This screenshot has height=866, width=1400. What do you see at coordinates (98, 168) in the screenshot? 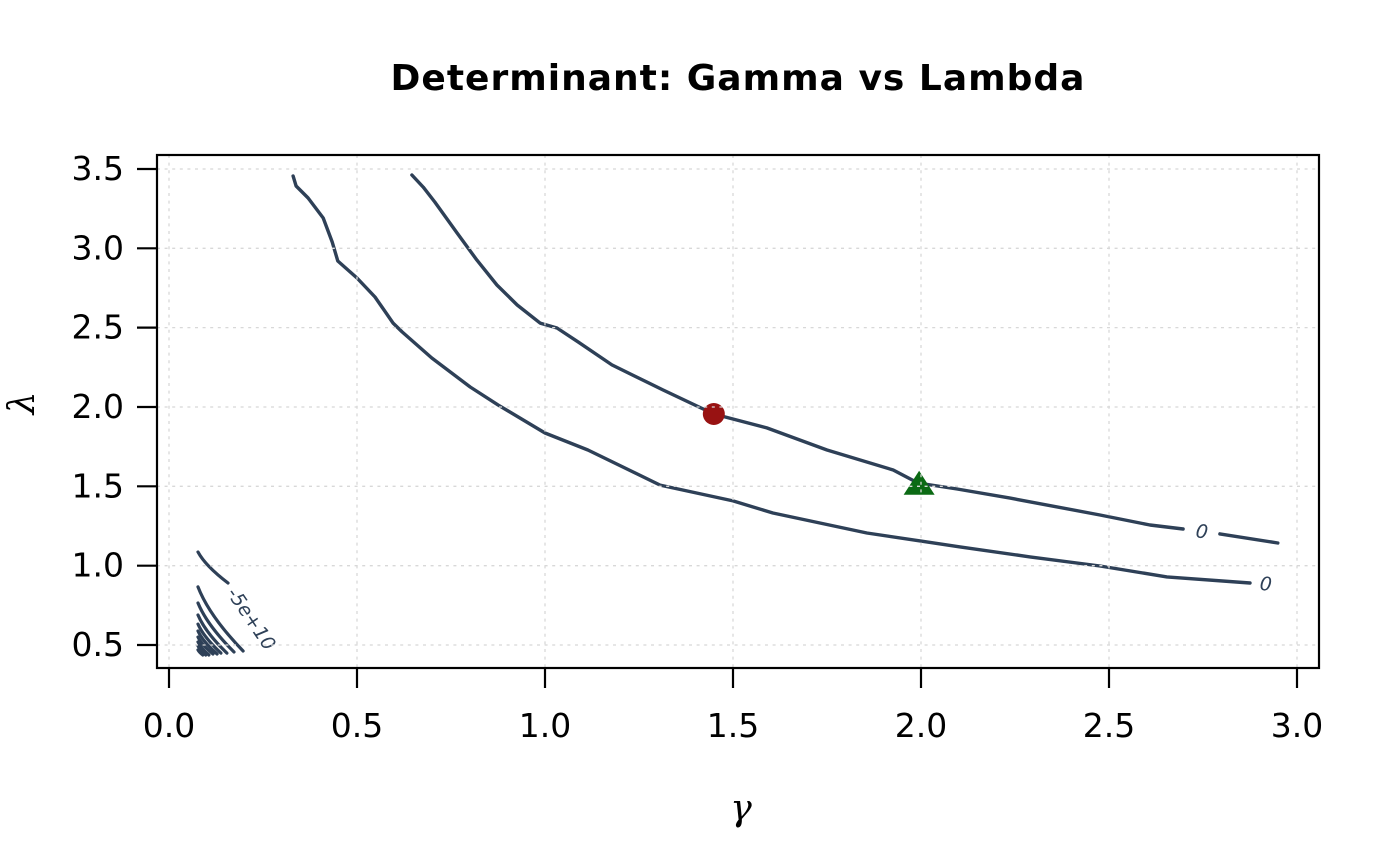
I see `y-axis-tick-label: 3.5` at bounding box center [98, 168].